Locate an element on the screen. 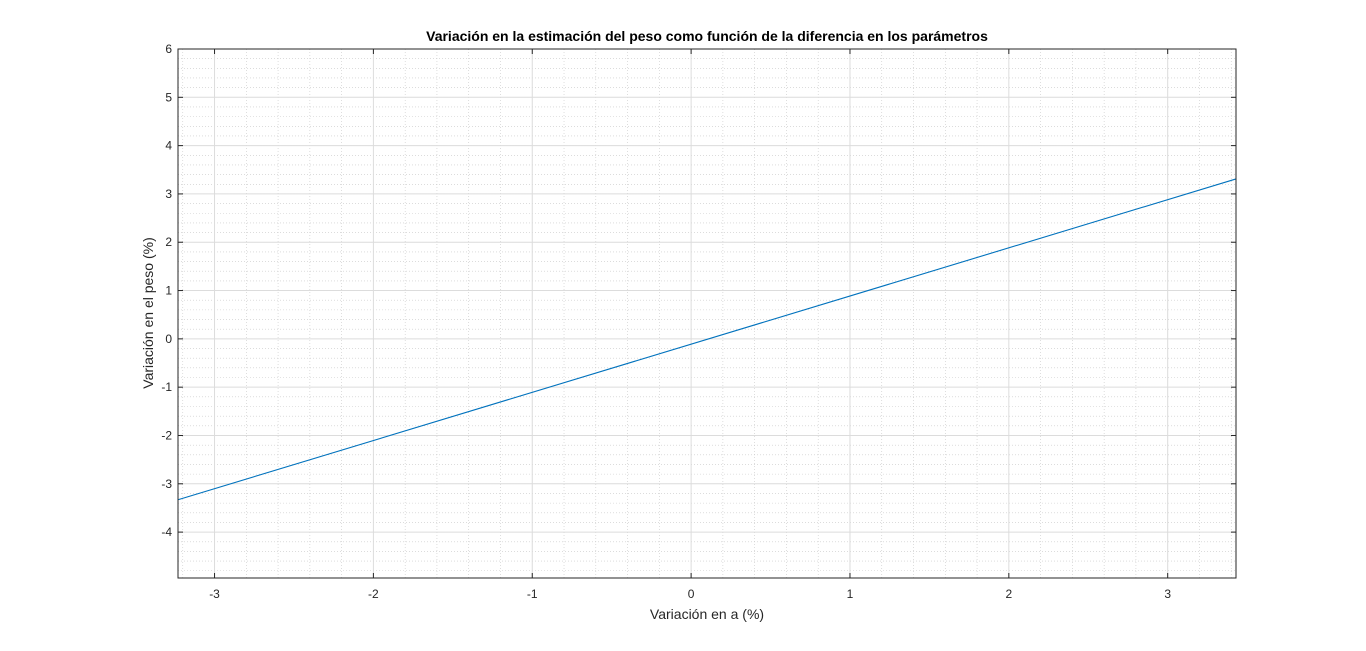 This screenshot has height=651, width=1366. x-tick-label: 3 is located at coordinates (1167, 594).